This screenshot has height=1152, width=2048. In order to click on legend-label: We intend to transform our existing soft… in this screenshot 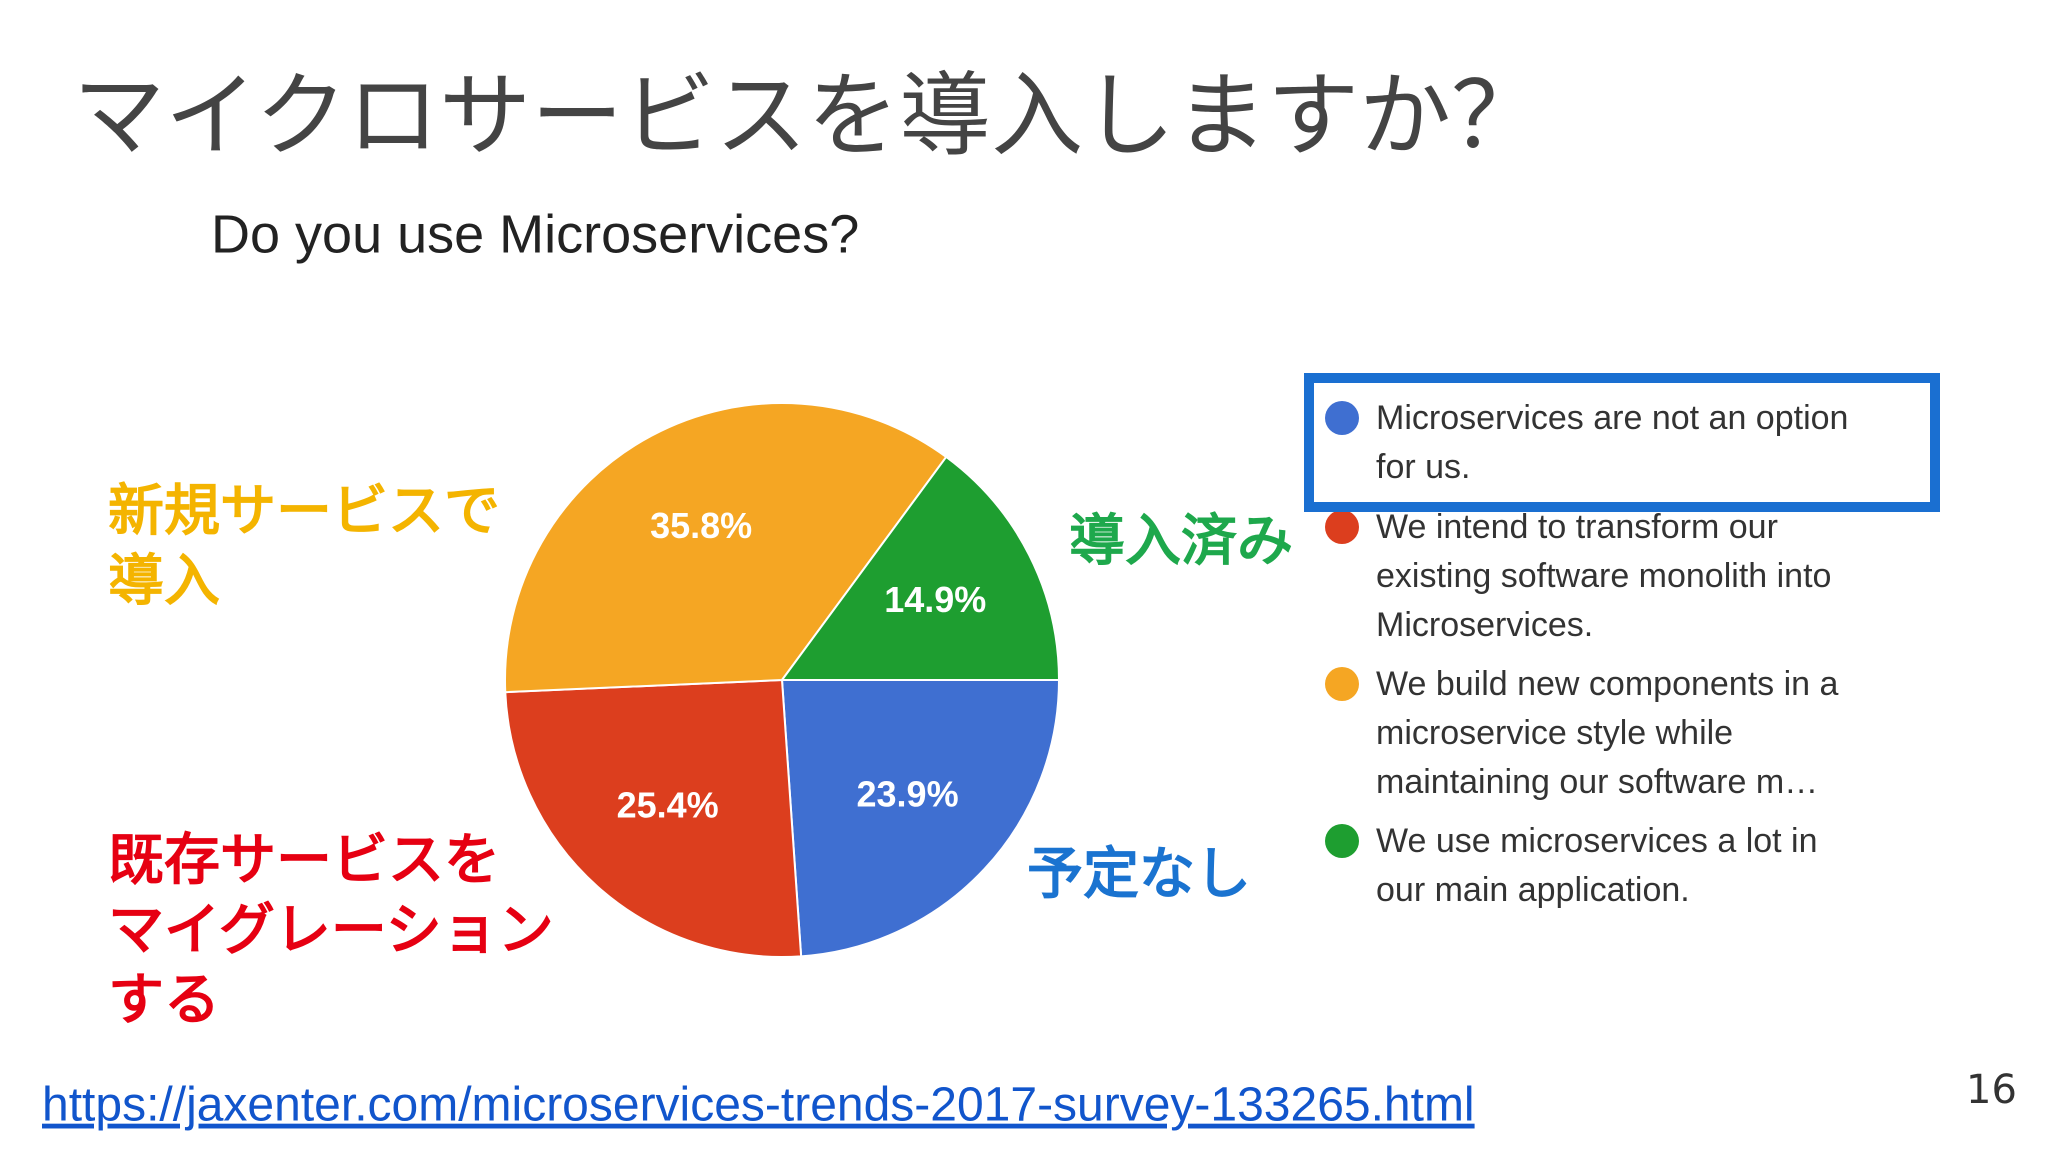, I will do `click(1604, 576)`.